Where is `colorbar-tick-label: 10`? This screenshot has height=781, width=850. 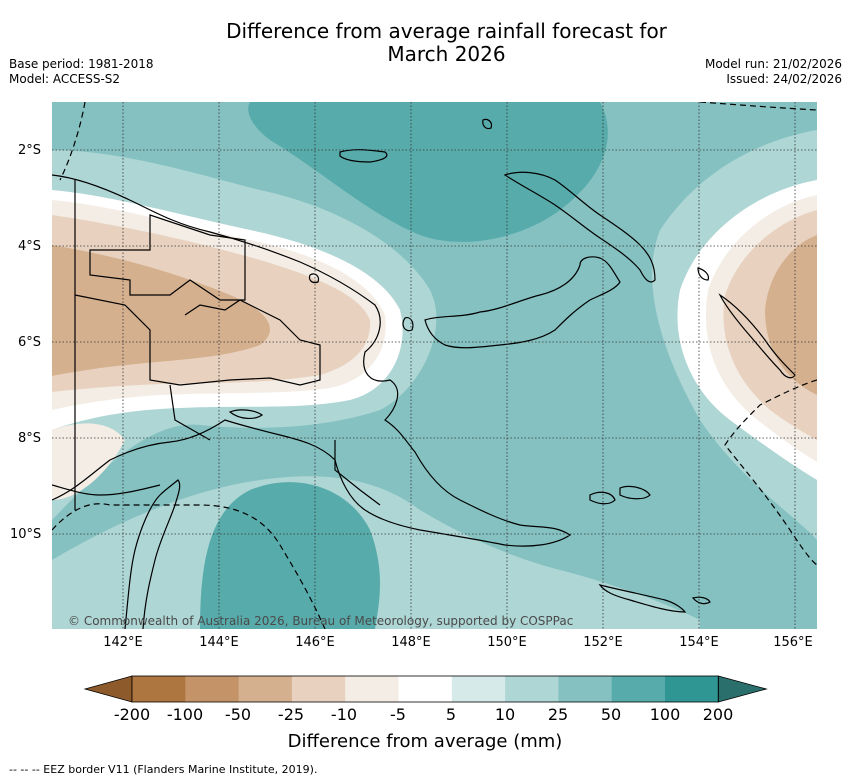
colorbar-tick-label: 10 is located at coordinates (505, 714).